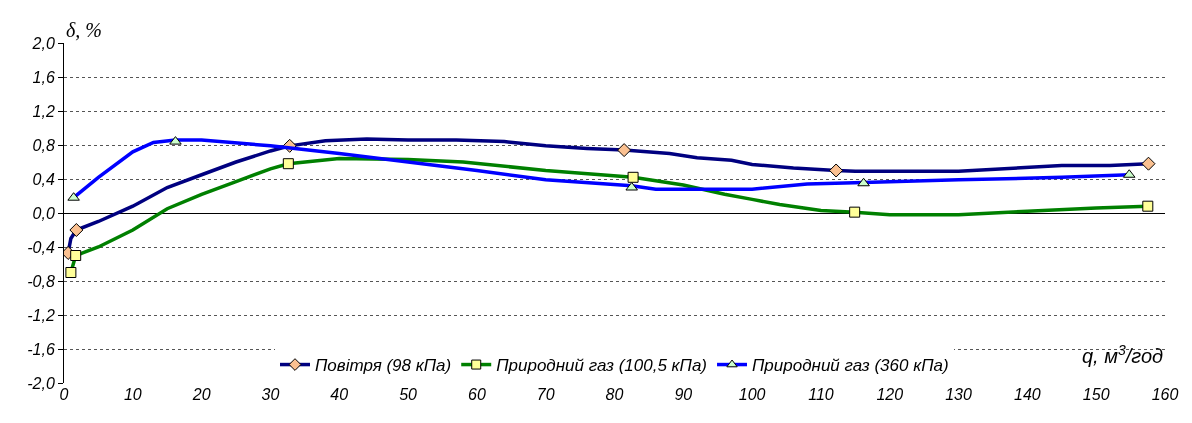 This screenshot has height=423, width=1192. I want to click on y-tick-label: 0,4, so click(43, 179).